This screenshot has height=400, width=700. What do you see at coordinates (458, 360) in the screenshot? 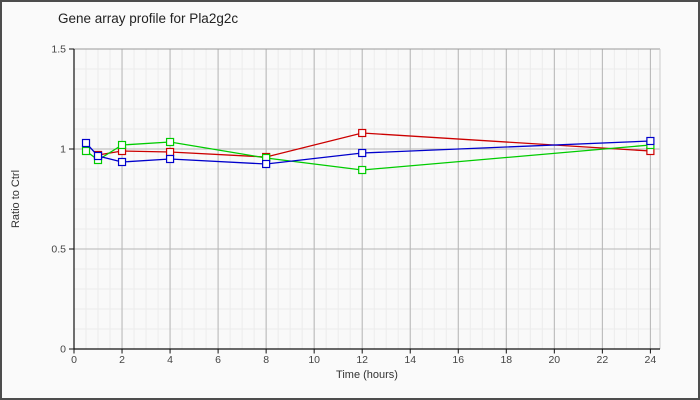
I see `x-tick-label: 16` at bounding box center [458, 360].